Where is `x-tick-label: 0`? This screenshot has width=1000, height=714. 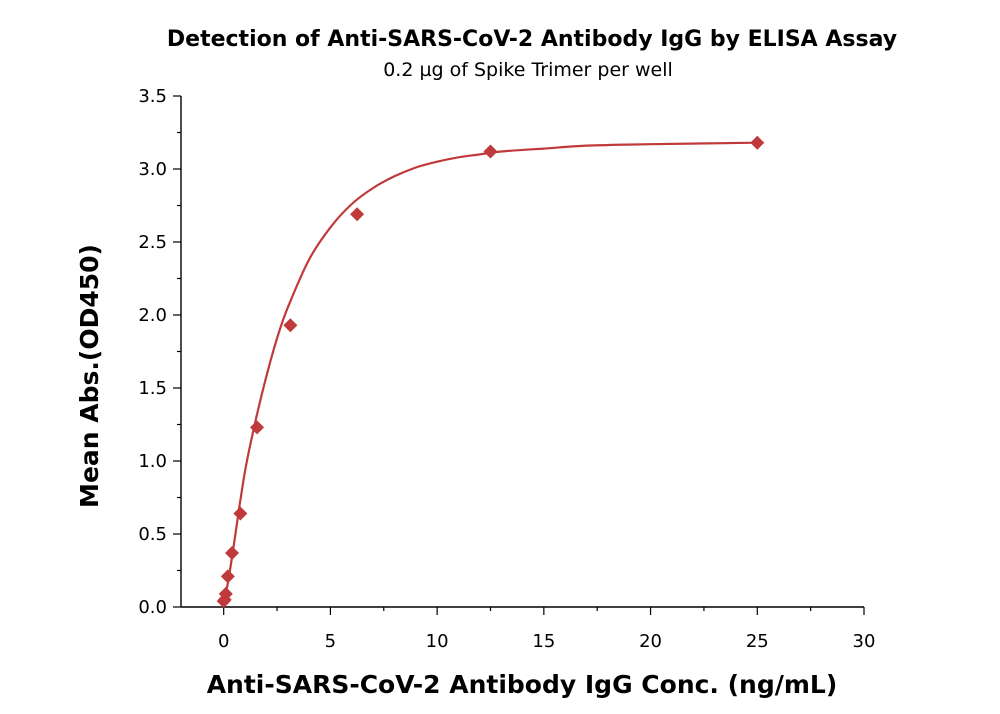
x-tick-label: 0 is located at coordinates (223, 641).